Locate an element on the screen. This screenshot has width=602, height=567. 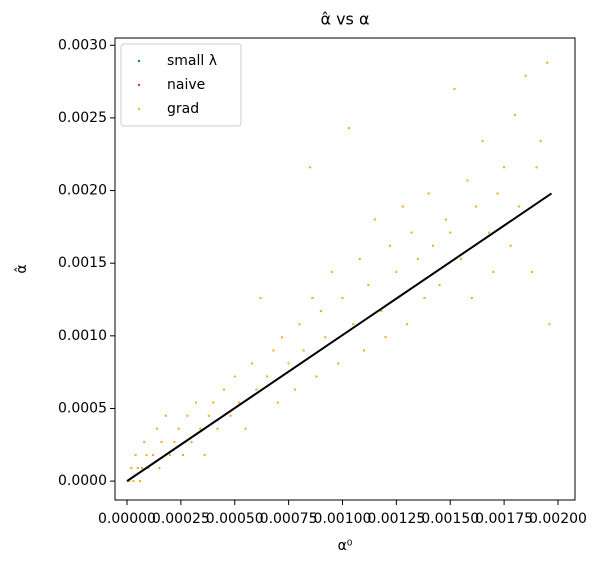
y-tick-label: 0.0015 is located at coordinates (82, 263).